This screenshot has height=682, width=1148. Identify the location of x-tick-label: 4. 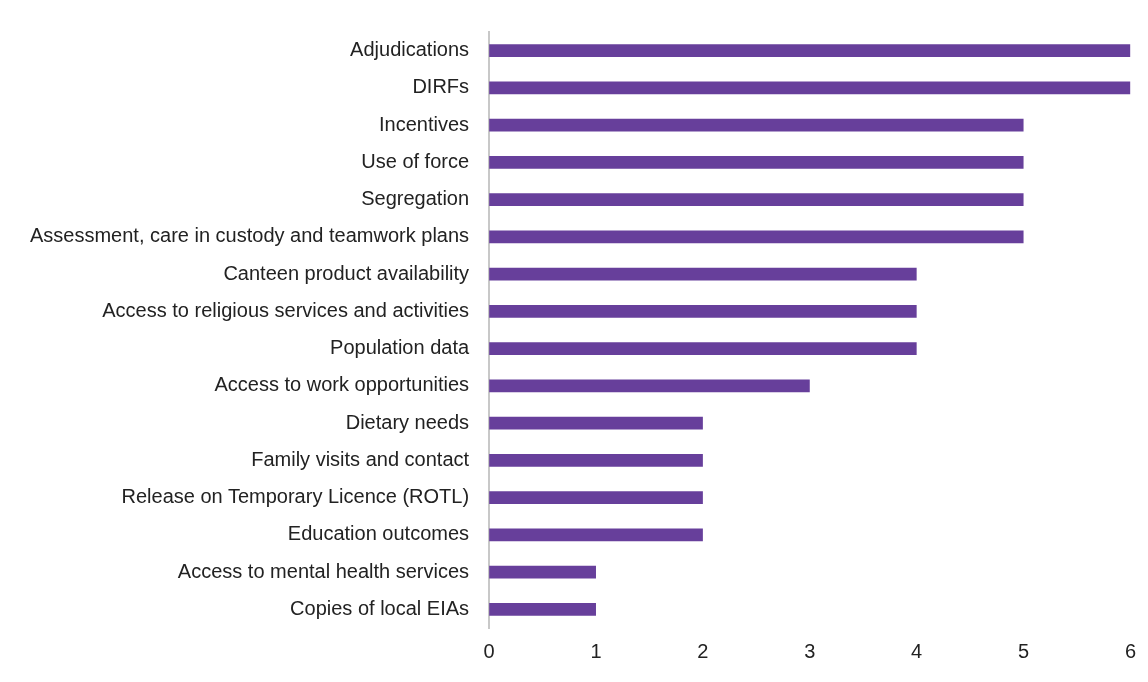
(917, 650).